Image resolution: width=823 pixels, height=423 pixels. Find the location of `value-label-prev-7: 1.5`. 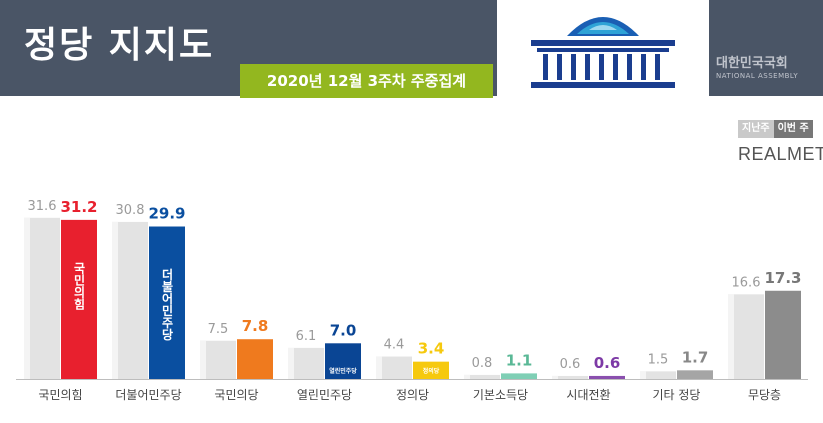

value-label-prev-7: 1.5 is located at coordinates (658, 359).